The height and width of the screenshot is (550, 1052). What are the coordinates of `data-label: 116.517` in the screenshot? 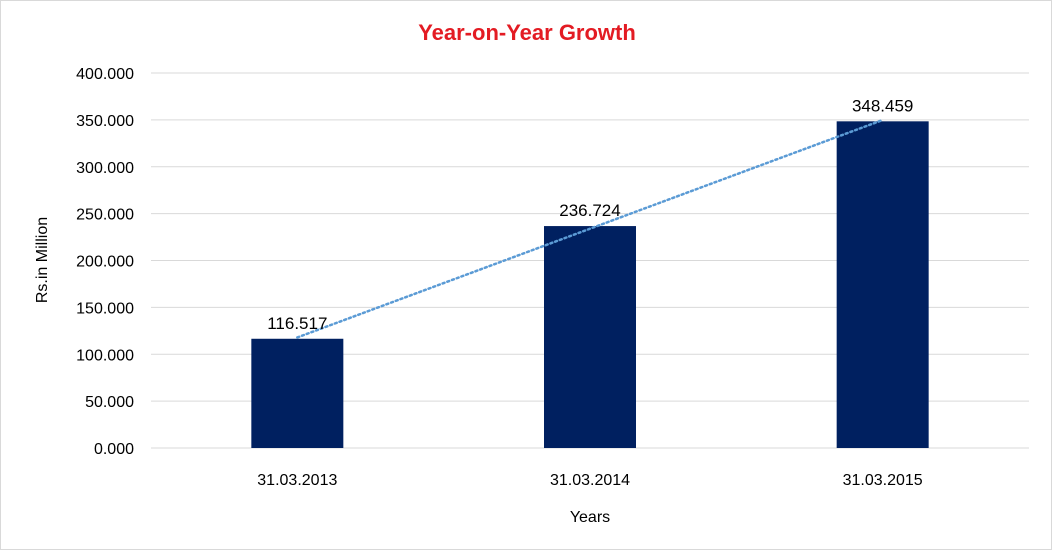 It's located at (297, 323).